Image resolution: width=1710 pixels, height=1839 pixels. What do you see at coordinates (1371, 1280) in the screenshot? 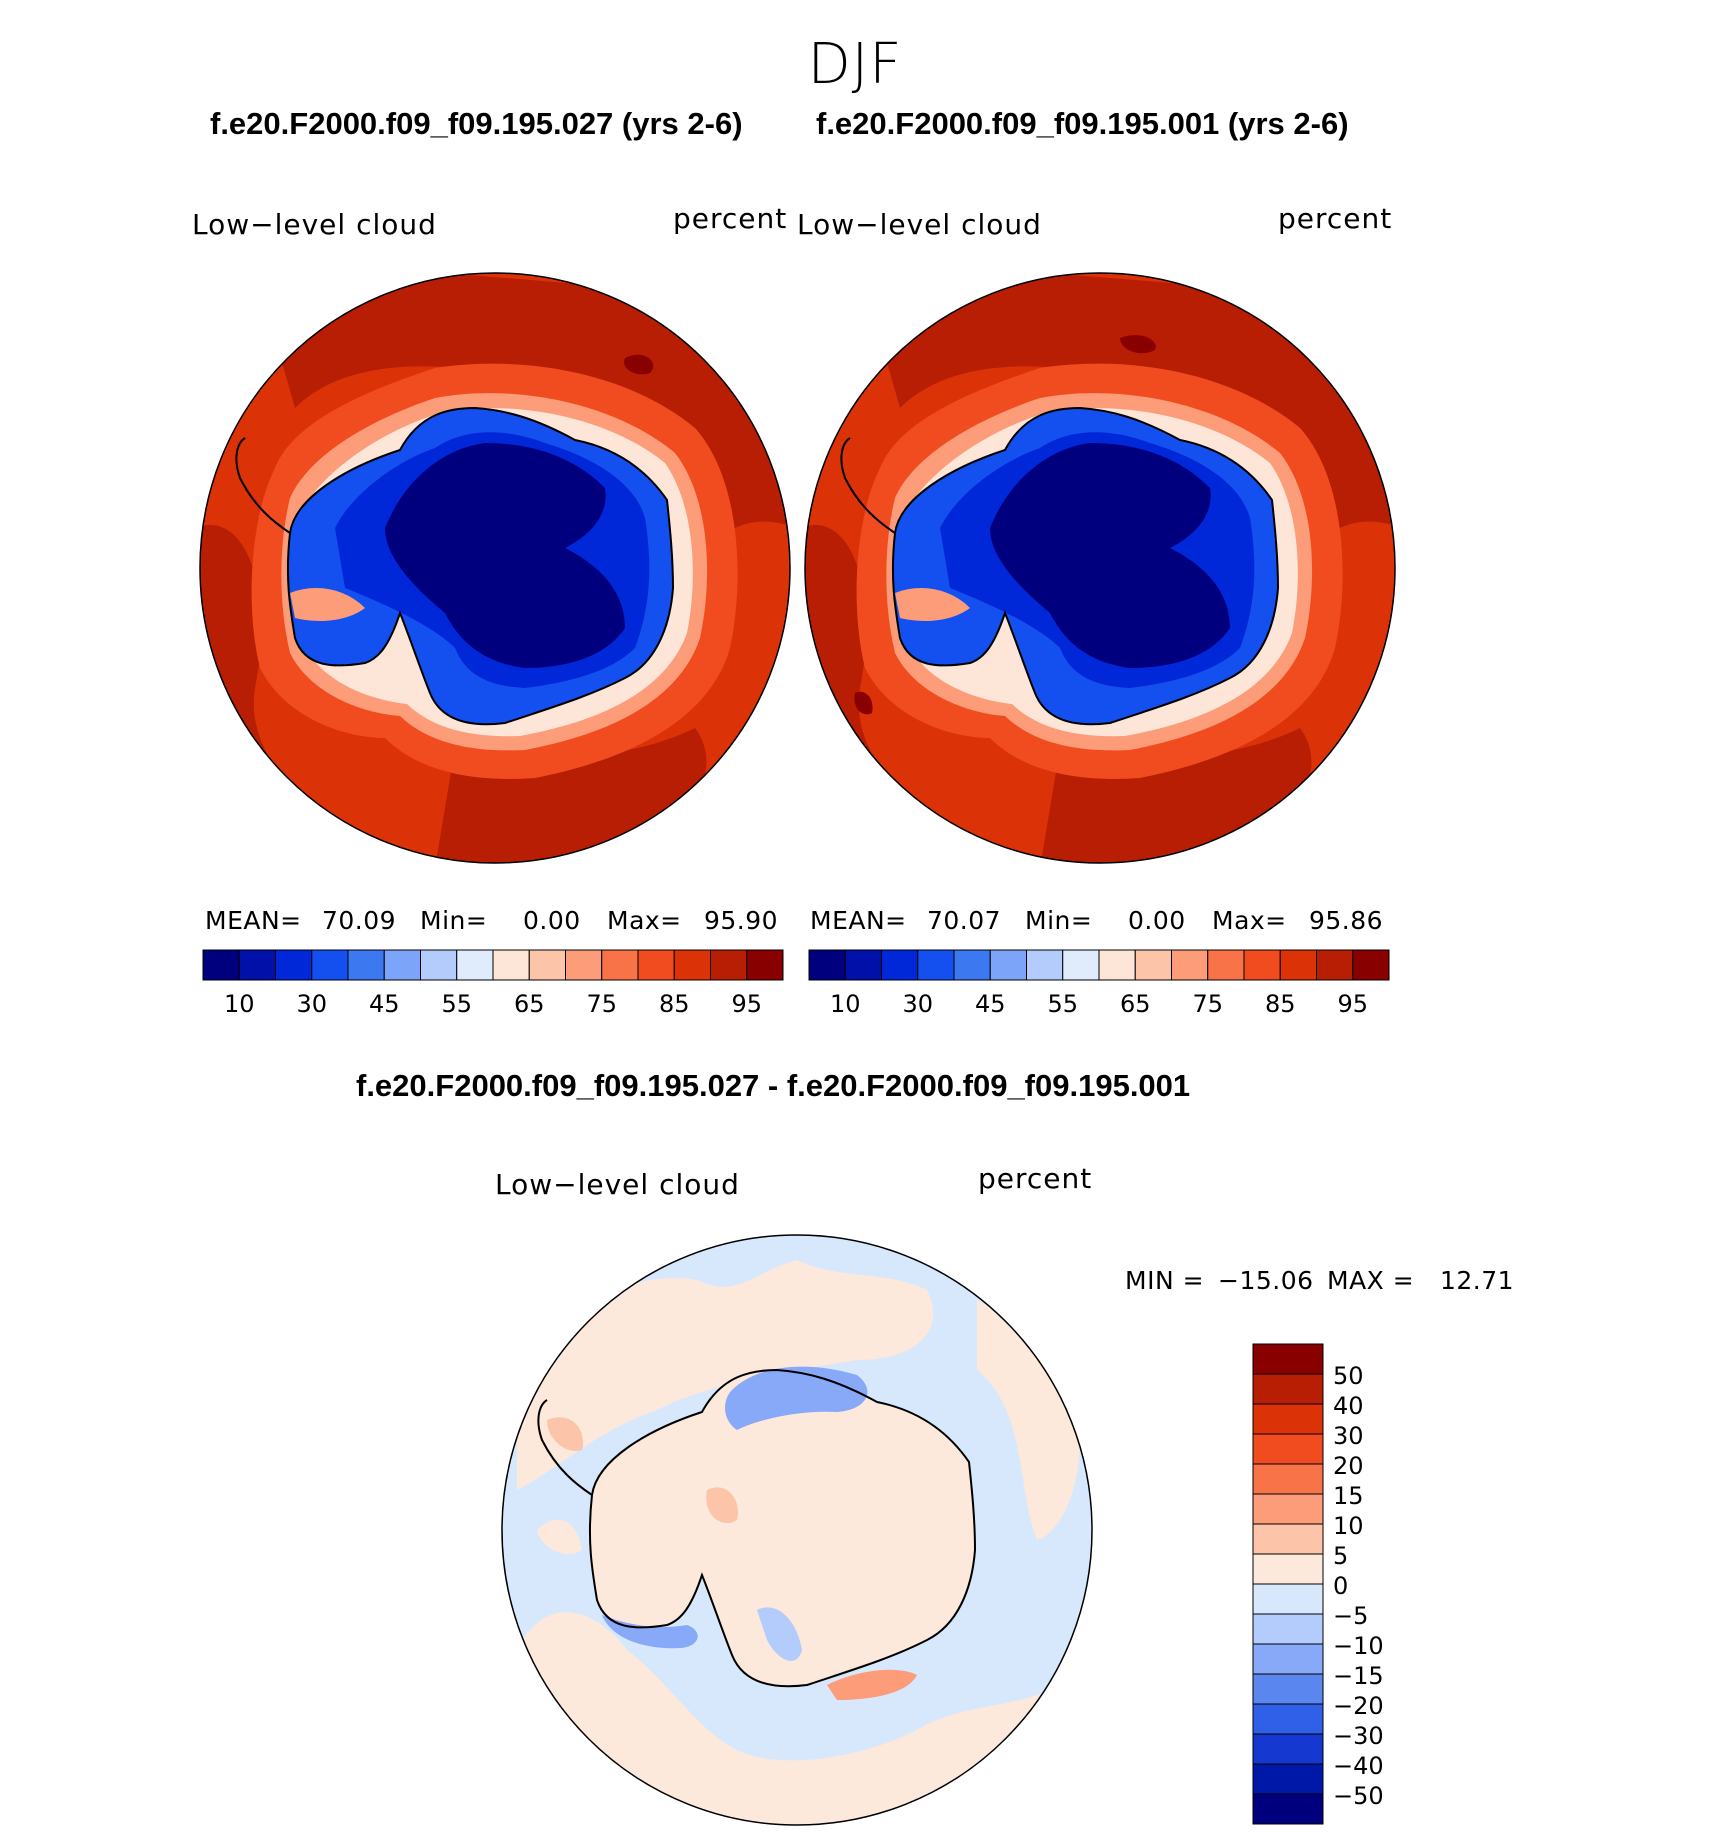
I see `diff-max-label: MAX =` at bounding box center [1371, 1280].